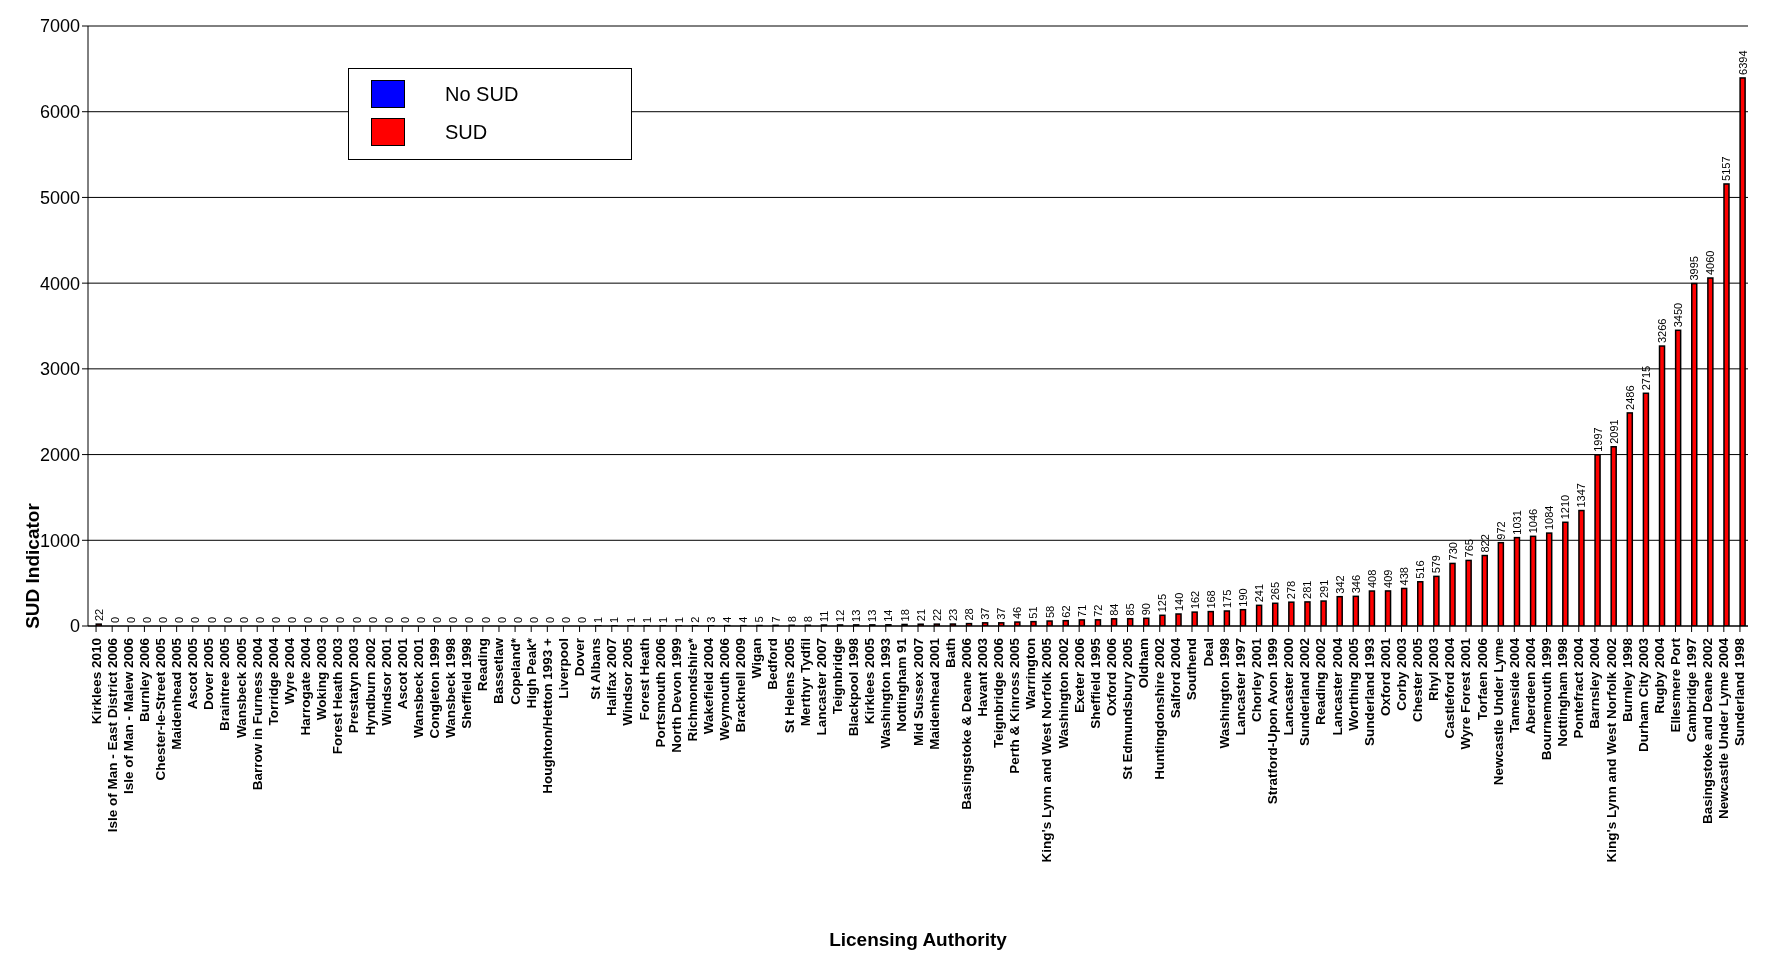  What do you see at coordinates (902, 684) in the screenshot?
I see `x-tick-label: Nottingham 91` at bounding box center [902, 684].